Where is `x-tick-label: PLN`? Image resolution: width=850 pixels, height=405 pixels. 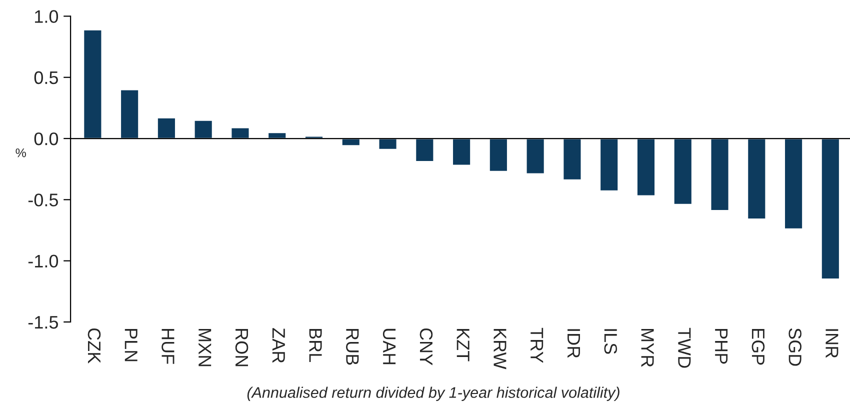
x-tick-label: PLN is located at coordinates (131, 345).